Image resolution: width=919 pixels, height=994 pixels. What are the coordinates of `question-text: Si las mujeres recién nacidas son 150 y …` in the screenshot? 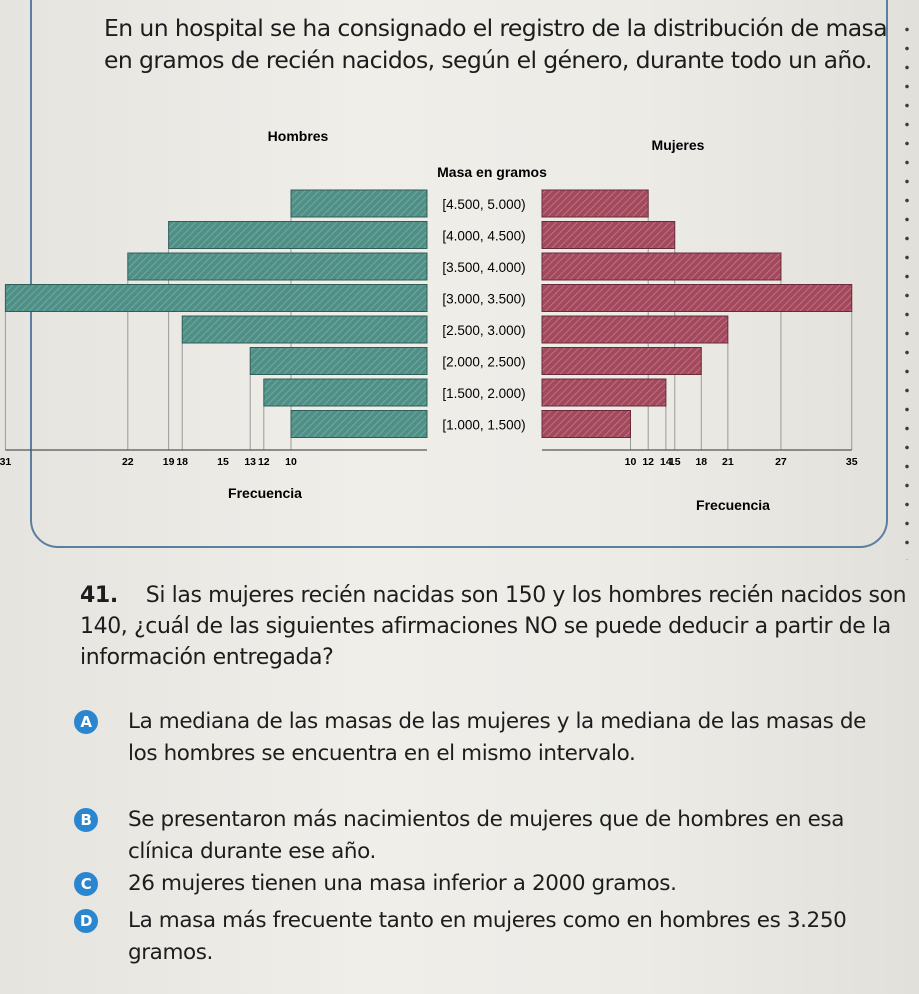 It's located at (493, 626).